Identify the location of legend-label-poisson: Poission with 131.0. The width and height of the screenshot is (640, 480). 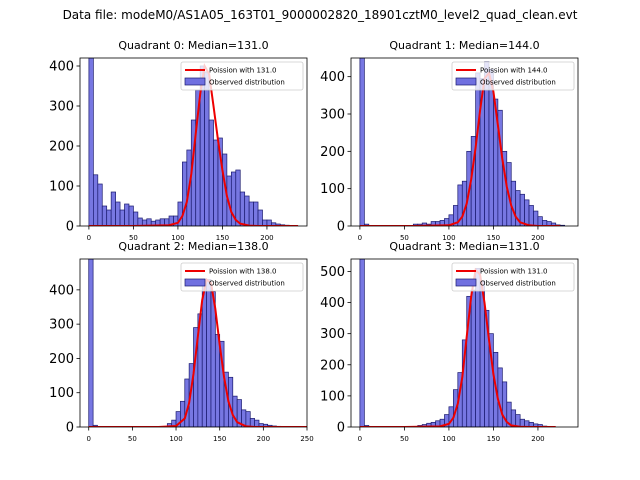
(514, 272).